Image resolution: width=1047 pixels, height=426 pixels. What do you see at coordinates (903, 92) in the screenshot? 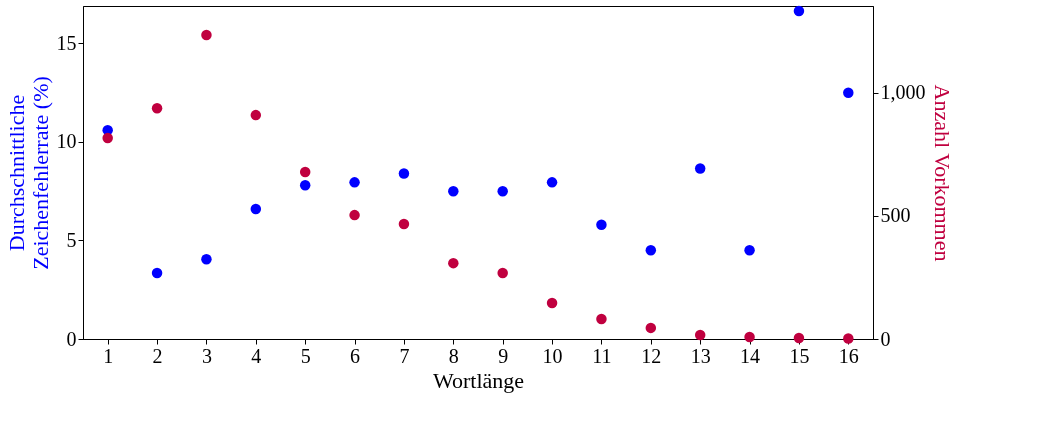
I see `y2-tick-label: 1,000` at bounding box center [903, 92].